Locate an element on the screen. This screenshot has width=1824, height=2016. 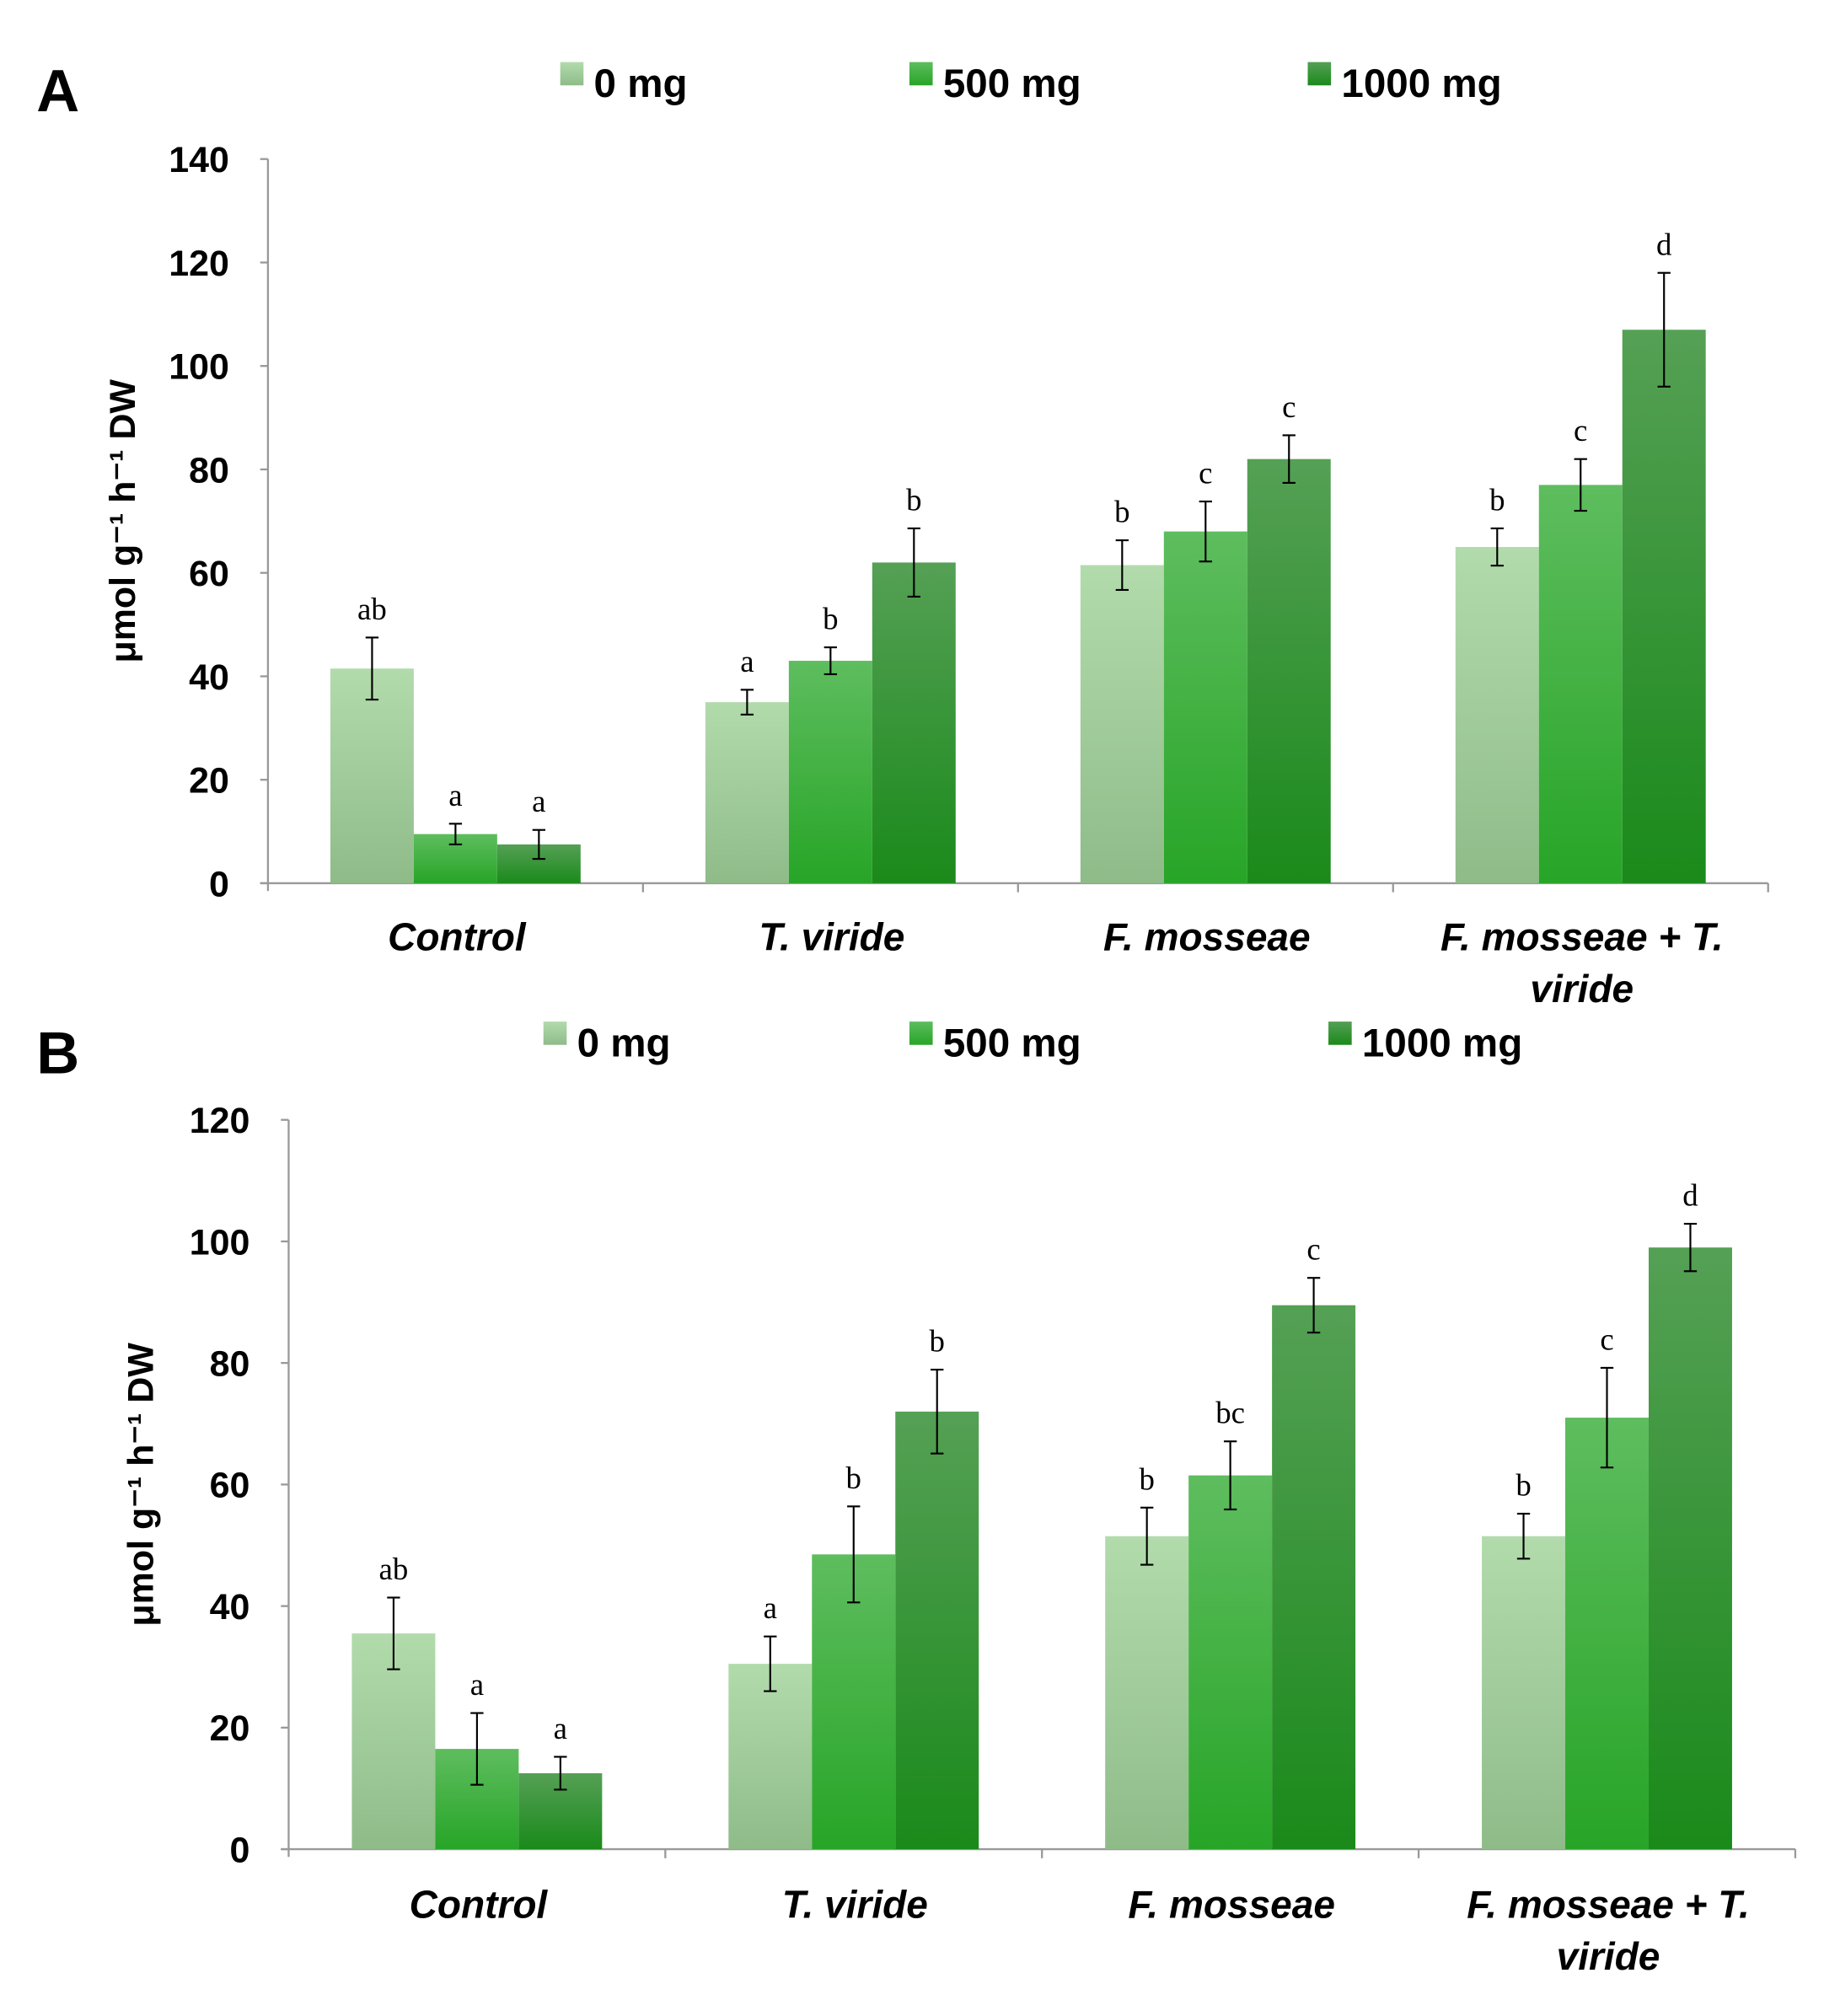
panel-label: B is located at coordinates (57, 1052).